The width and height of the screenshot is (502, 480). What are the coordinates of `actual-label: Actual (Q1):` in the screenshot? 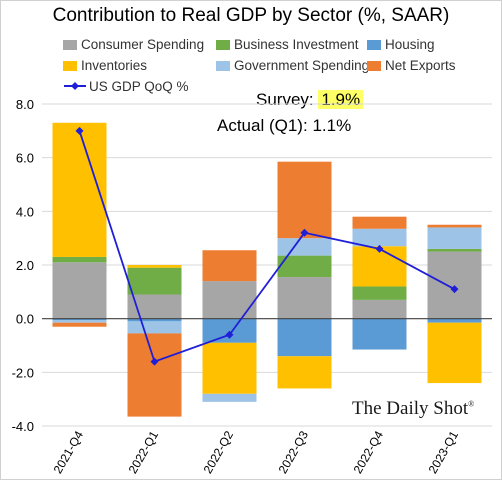 It's located at (262, 125).